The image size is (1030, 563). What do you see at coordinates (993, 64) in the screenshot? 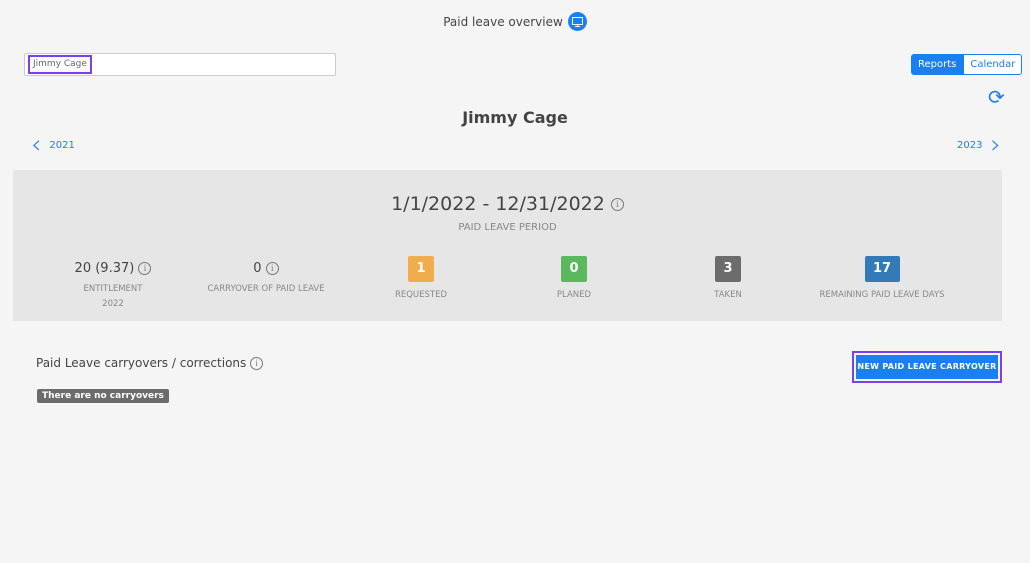
I see `calendar-tab: Calendar` at bounding box center [993, 64].